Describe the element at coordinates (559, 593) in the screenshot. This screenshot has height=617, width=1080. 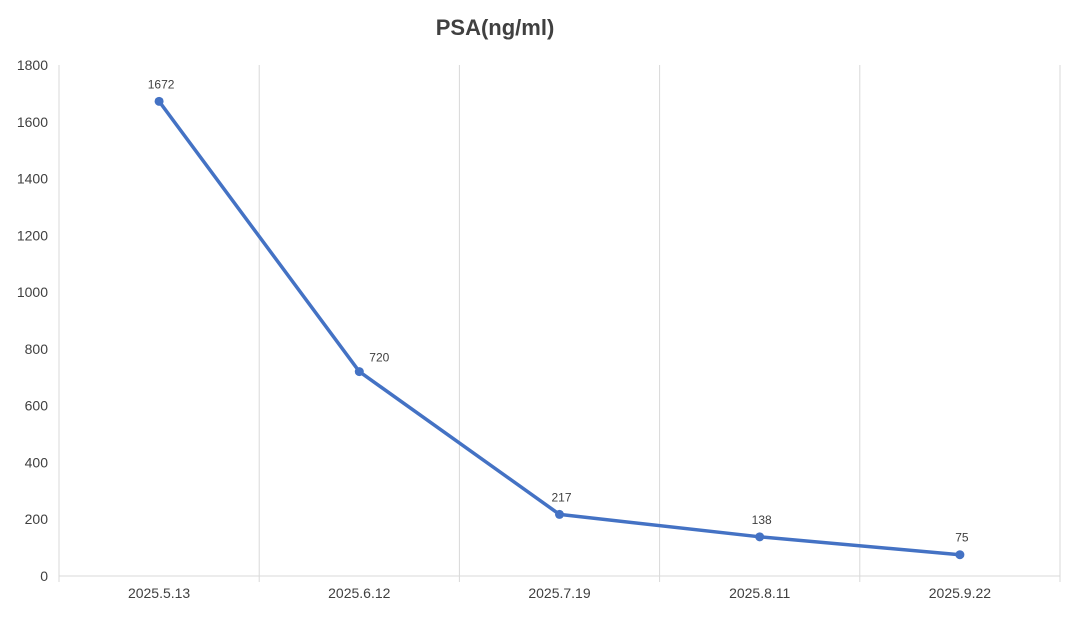
I see `x-tick-label: 2025.7.19` at that location.